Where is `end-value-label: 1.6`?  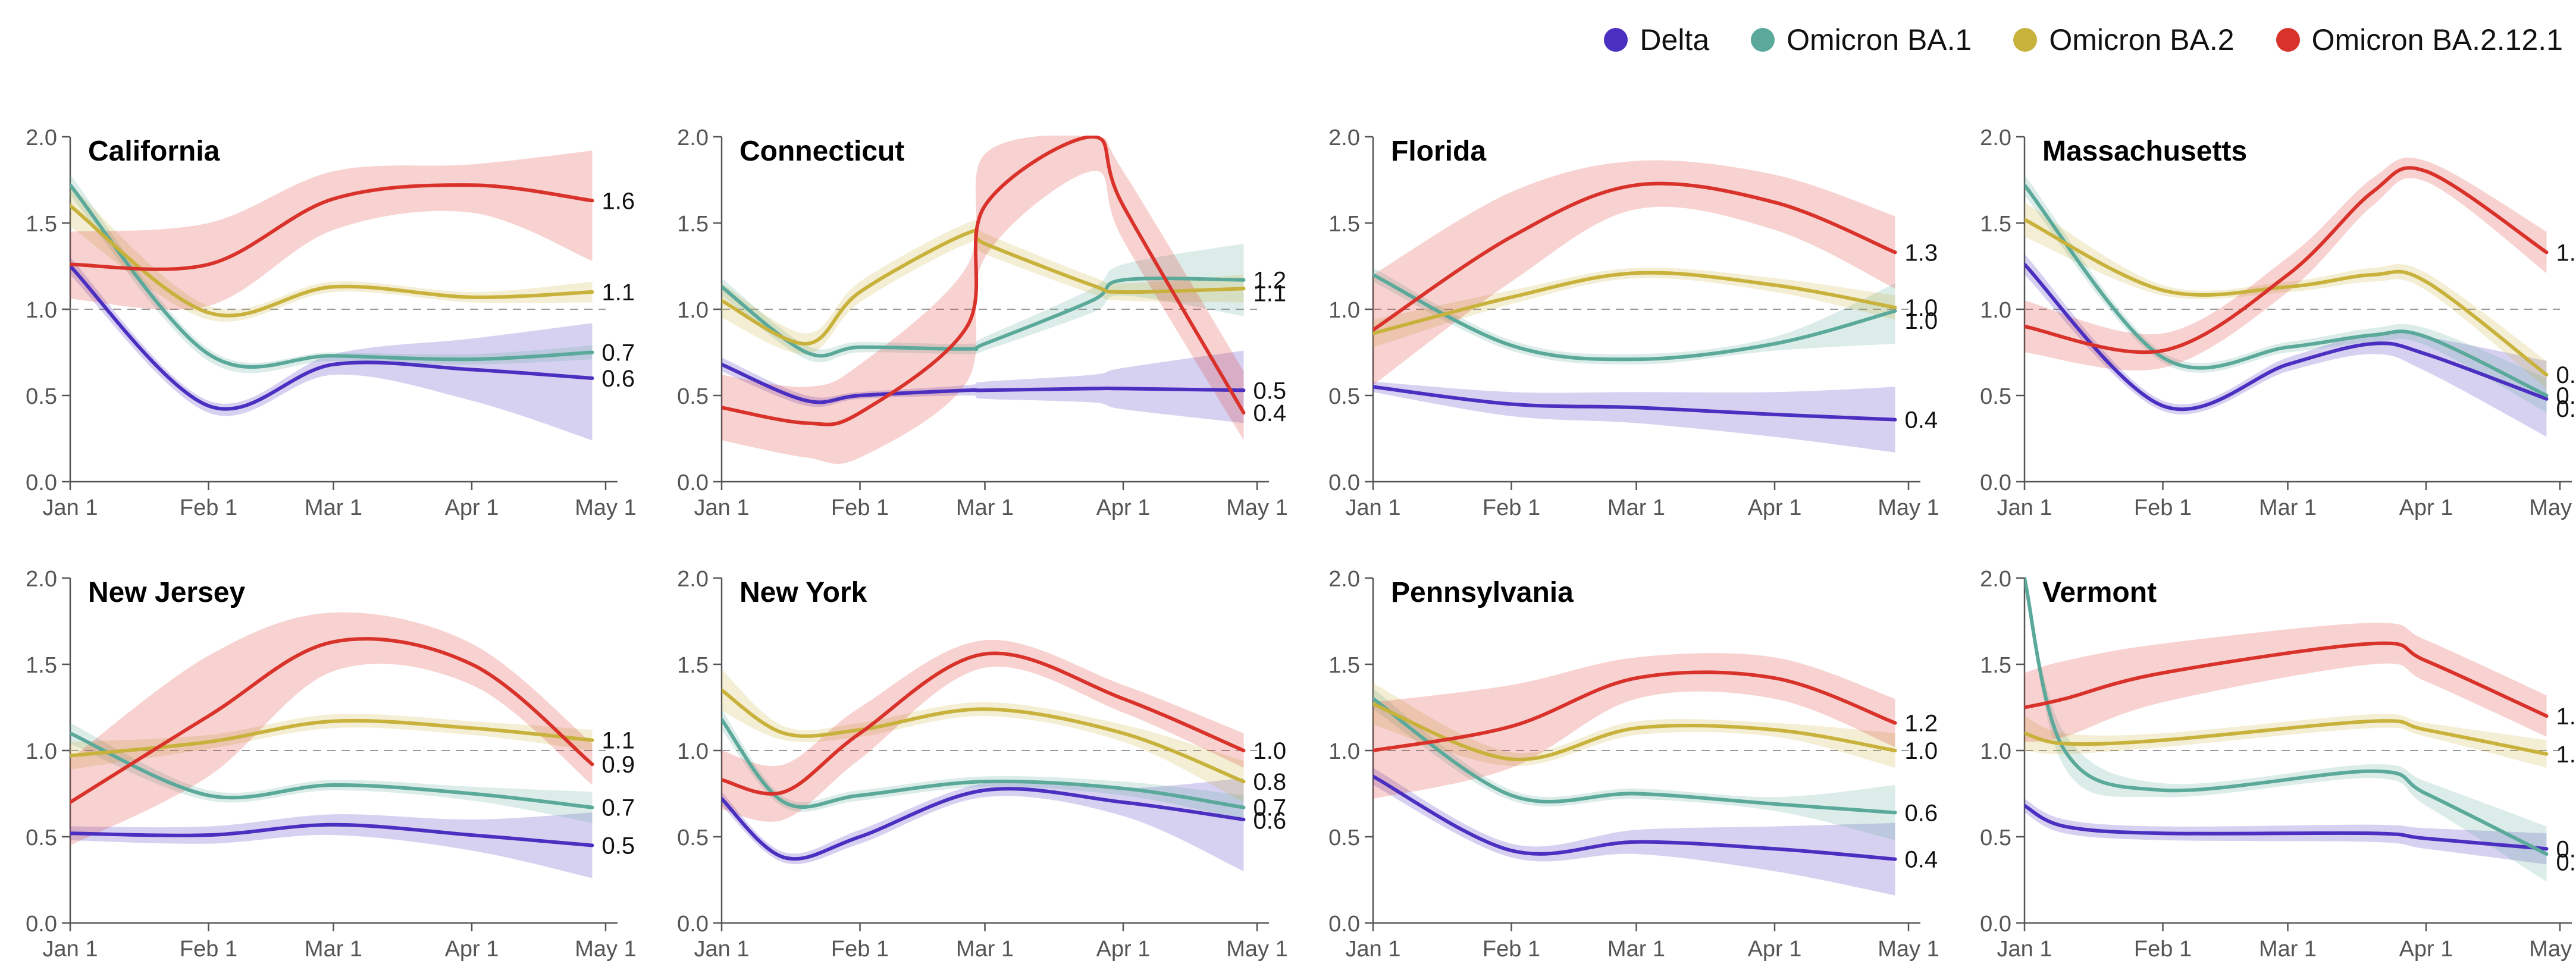 end-value-label: 1.6 is located at coordinates (618, 201).